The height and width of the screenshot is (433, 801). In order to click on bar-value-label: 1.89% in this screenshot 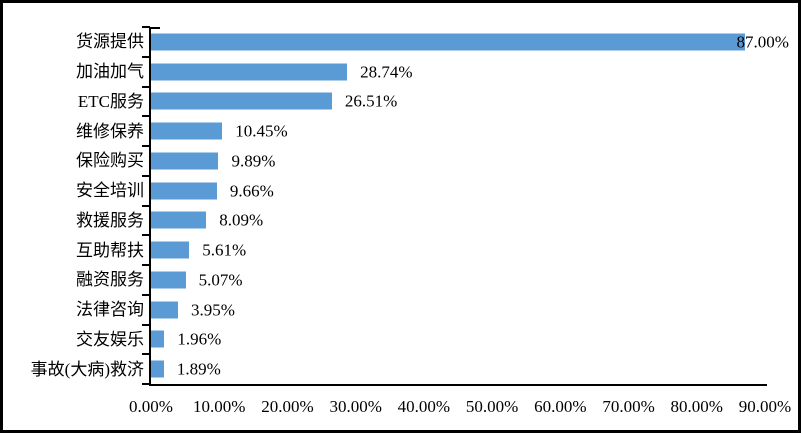, I will do `click(198, 369)`.